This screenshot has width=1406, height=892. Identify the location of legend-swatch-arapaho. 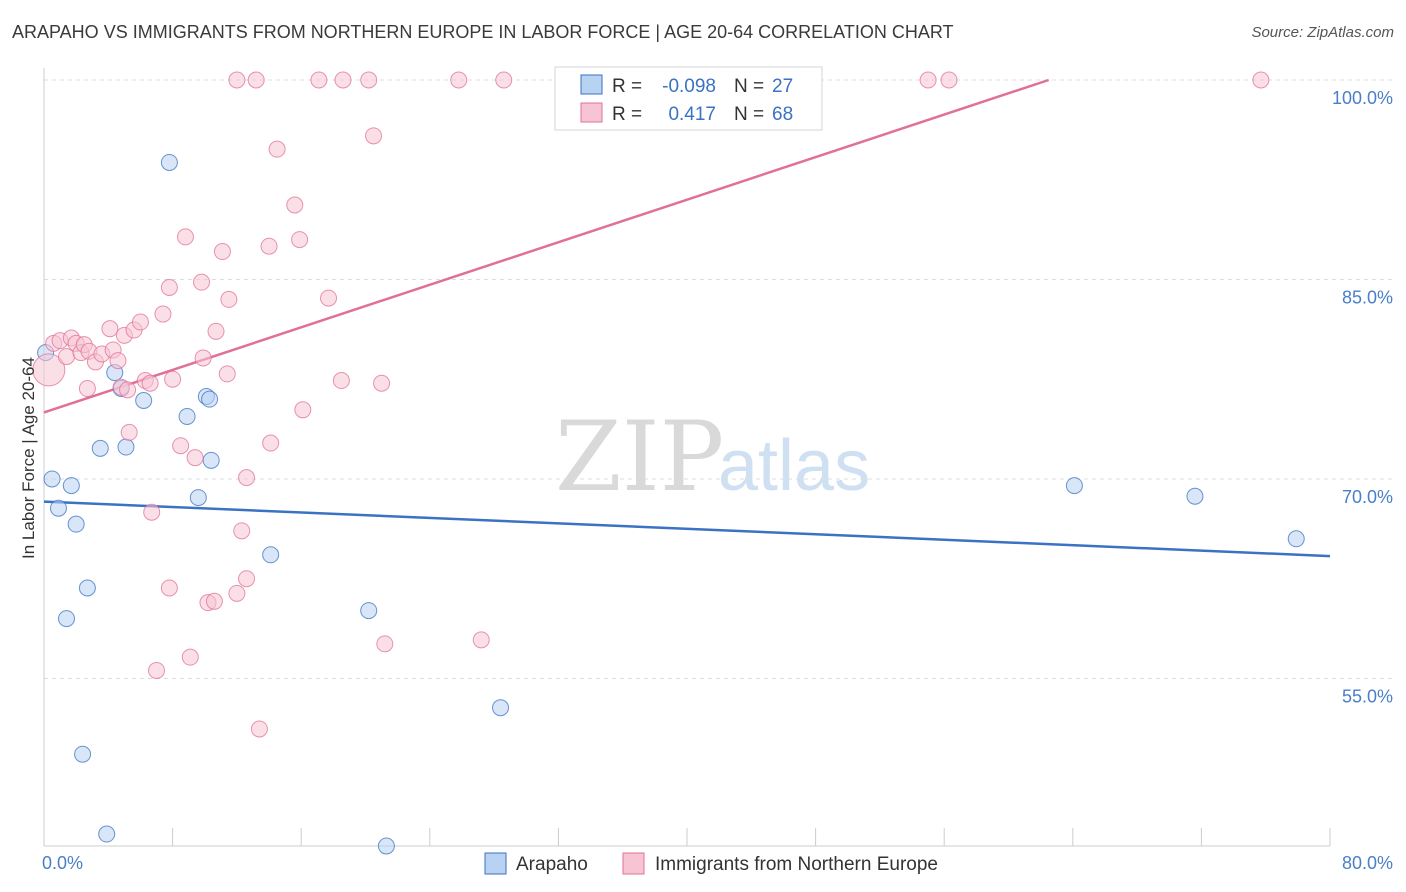
(591, 84).